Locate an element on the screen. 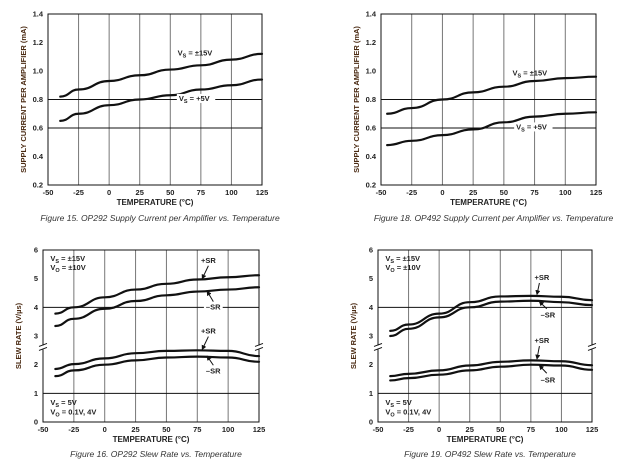 The image size is (620, 472). y-tick-label: 0.2 is located at coordinates (38, 185).